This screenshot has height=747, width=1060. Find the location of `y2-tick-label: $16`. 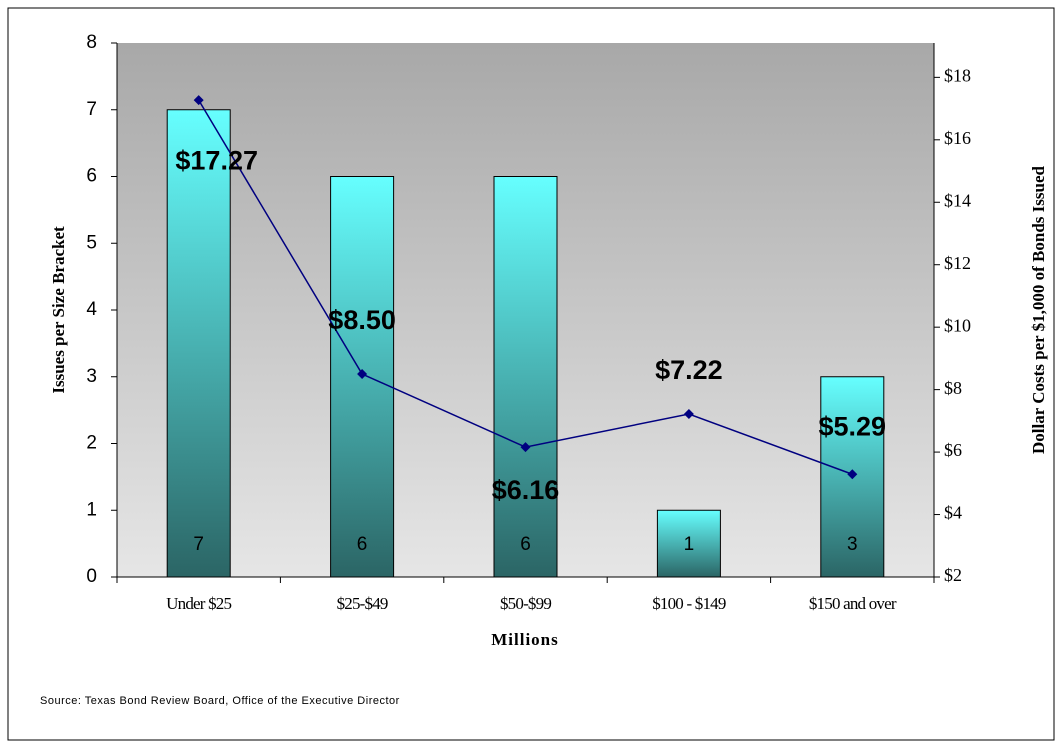

y2-tick-label: $16 is located at coordinates (957, 138).